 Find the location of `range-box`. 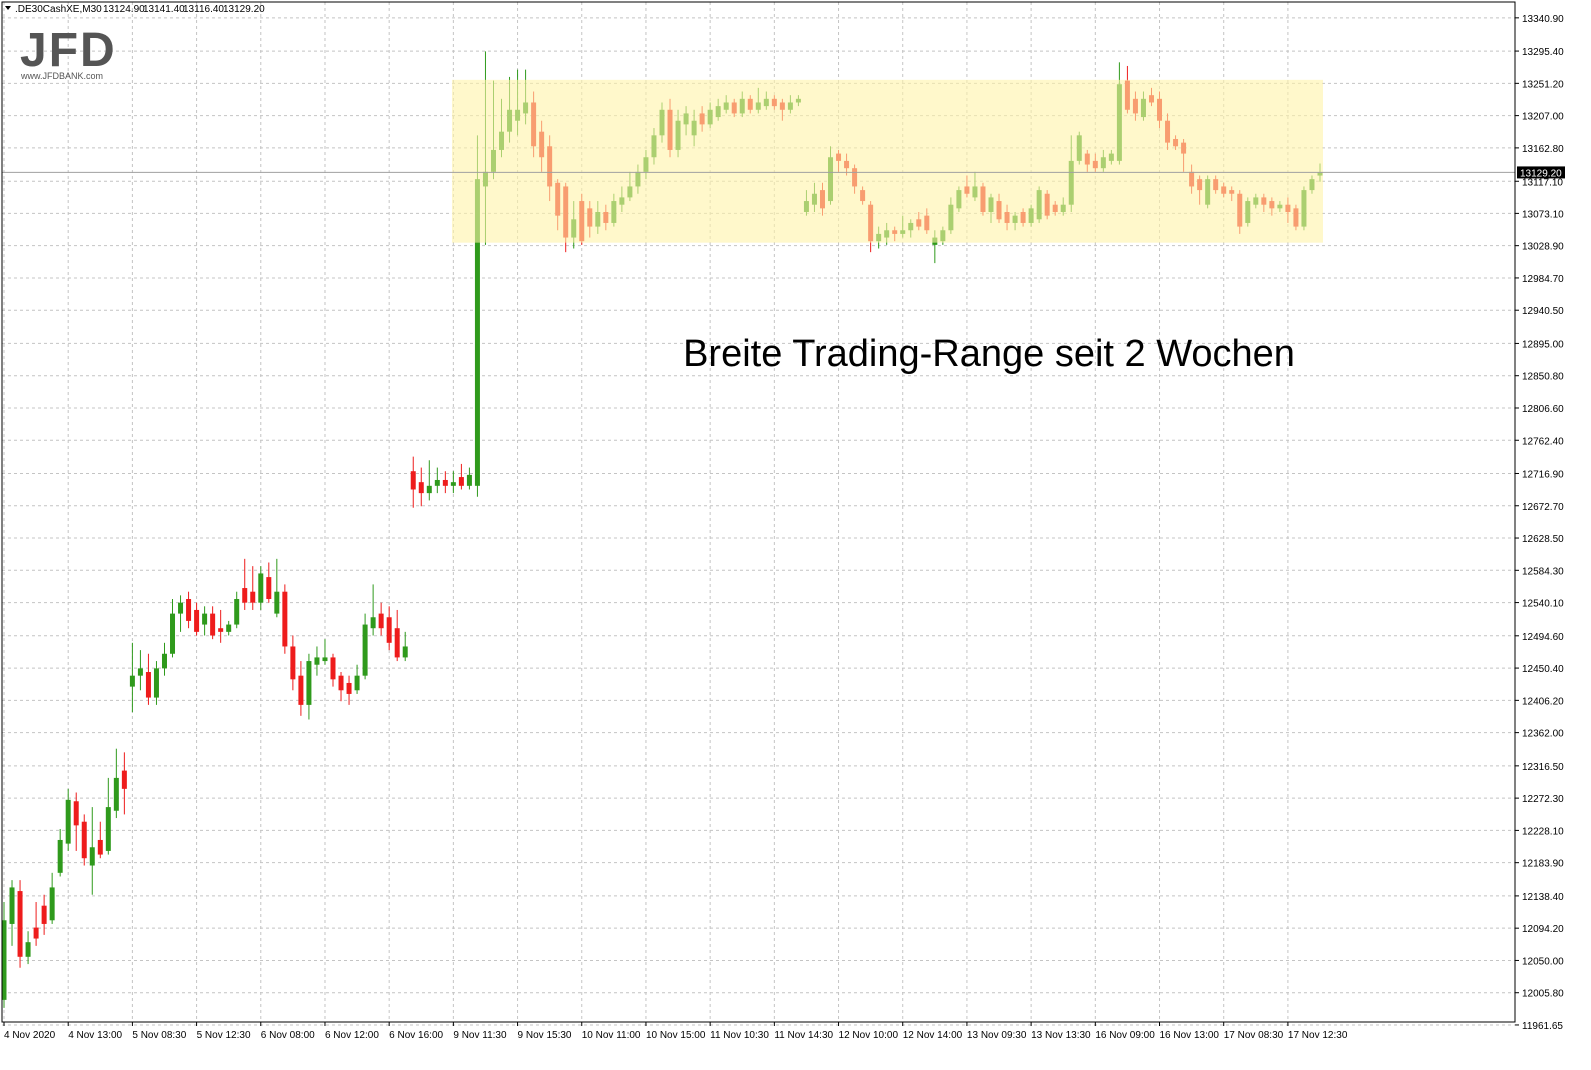

range-box is located at coordinates (887, 161).